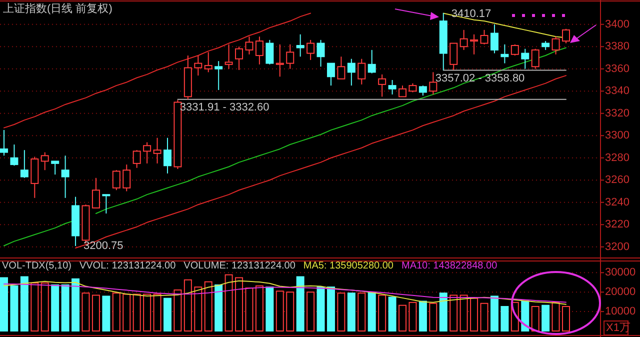  Describe the element at coordinates (620, 311) in the screenshot. I see `y-tick-label: 10000` at that location.